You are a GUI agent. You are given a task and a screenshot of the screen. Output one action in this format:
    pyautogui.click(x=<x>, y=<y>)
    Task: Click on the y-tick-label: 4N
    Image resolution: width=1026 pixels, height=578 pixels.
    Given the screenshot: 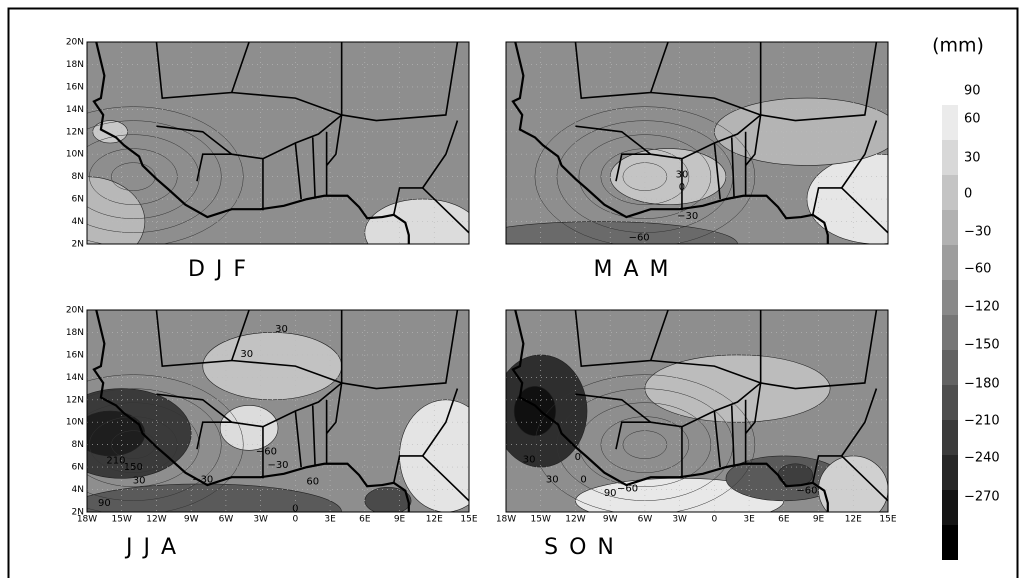 What is the action you would take?
    pyautogui.click(x=78, y=490)
    